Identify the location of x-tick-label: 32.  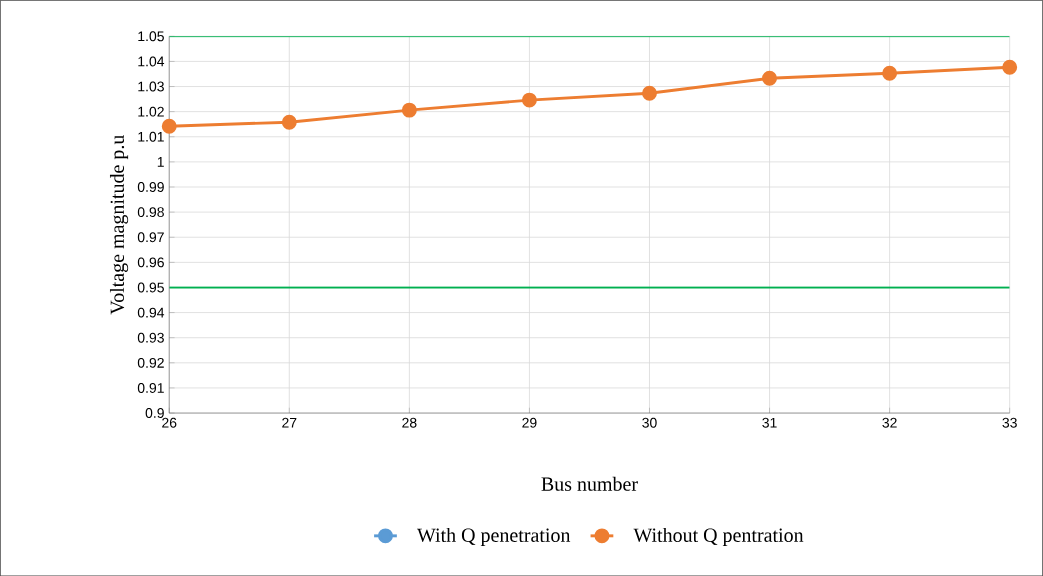
(889, 422).